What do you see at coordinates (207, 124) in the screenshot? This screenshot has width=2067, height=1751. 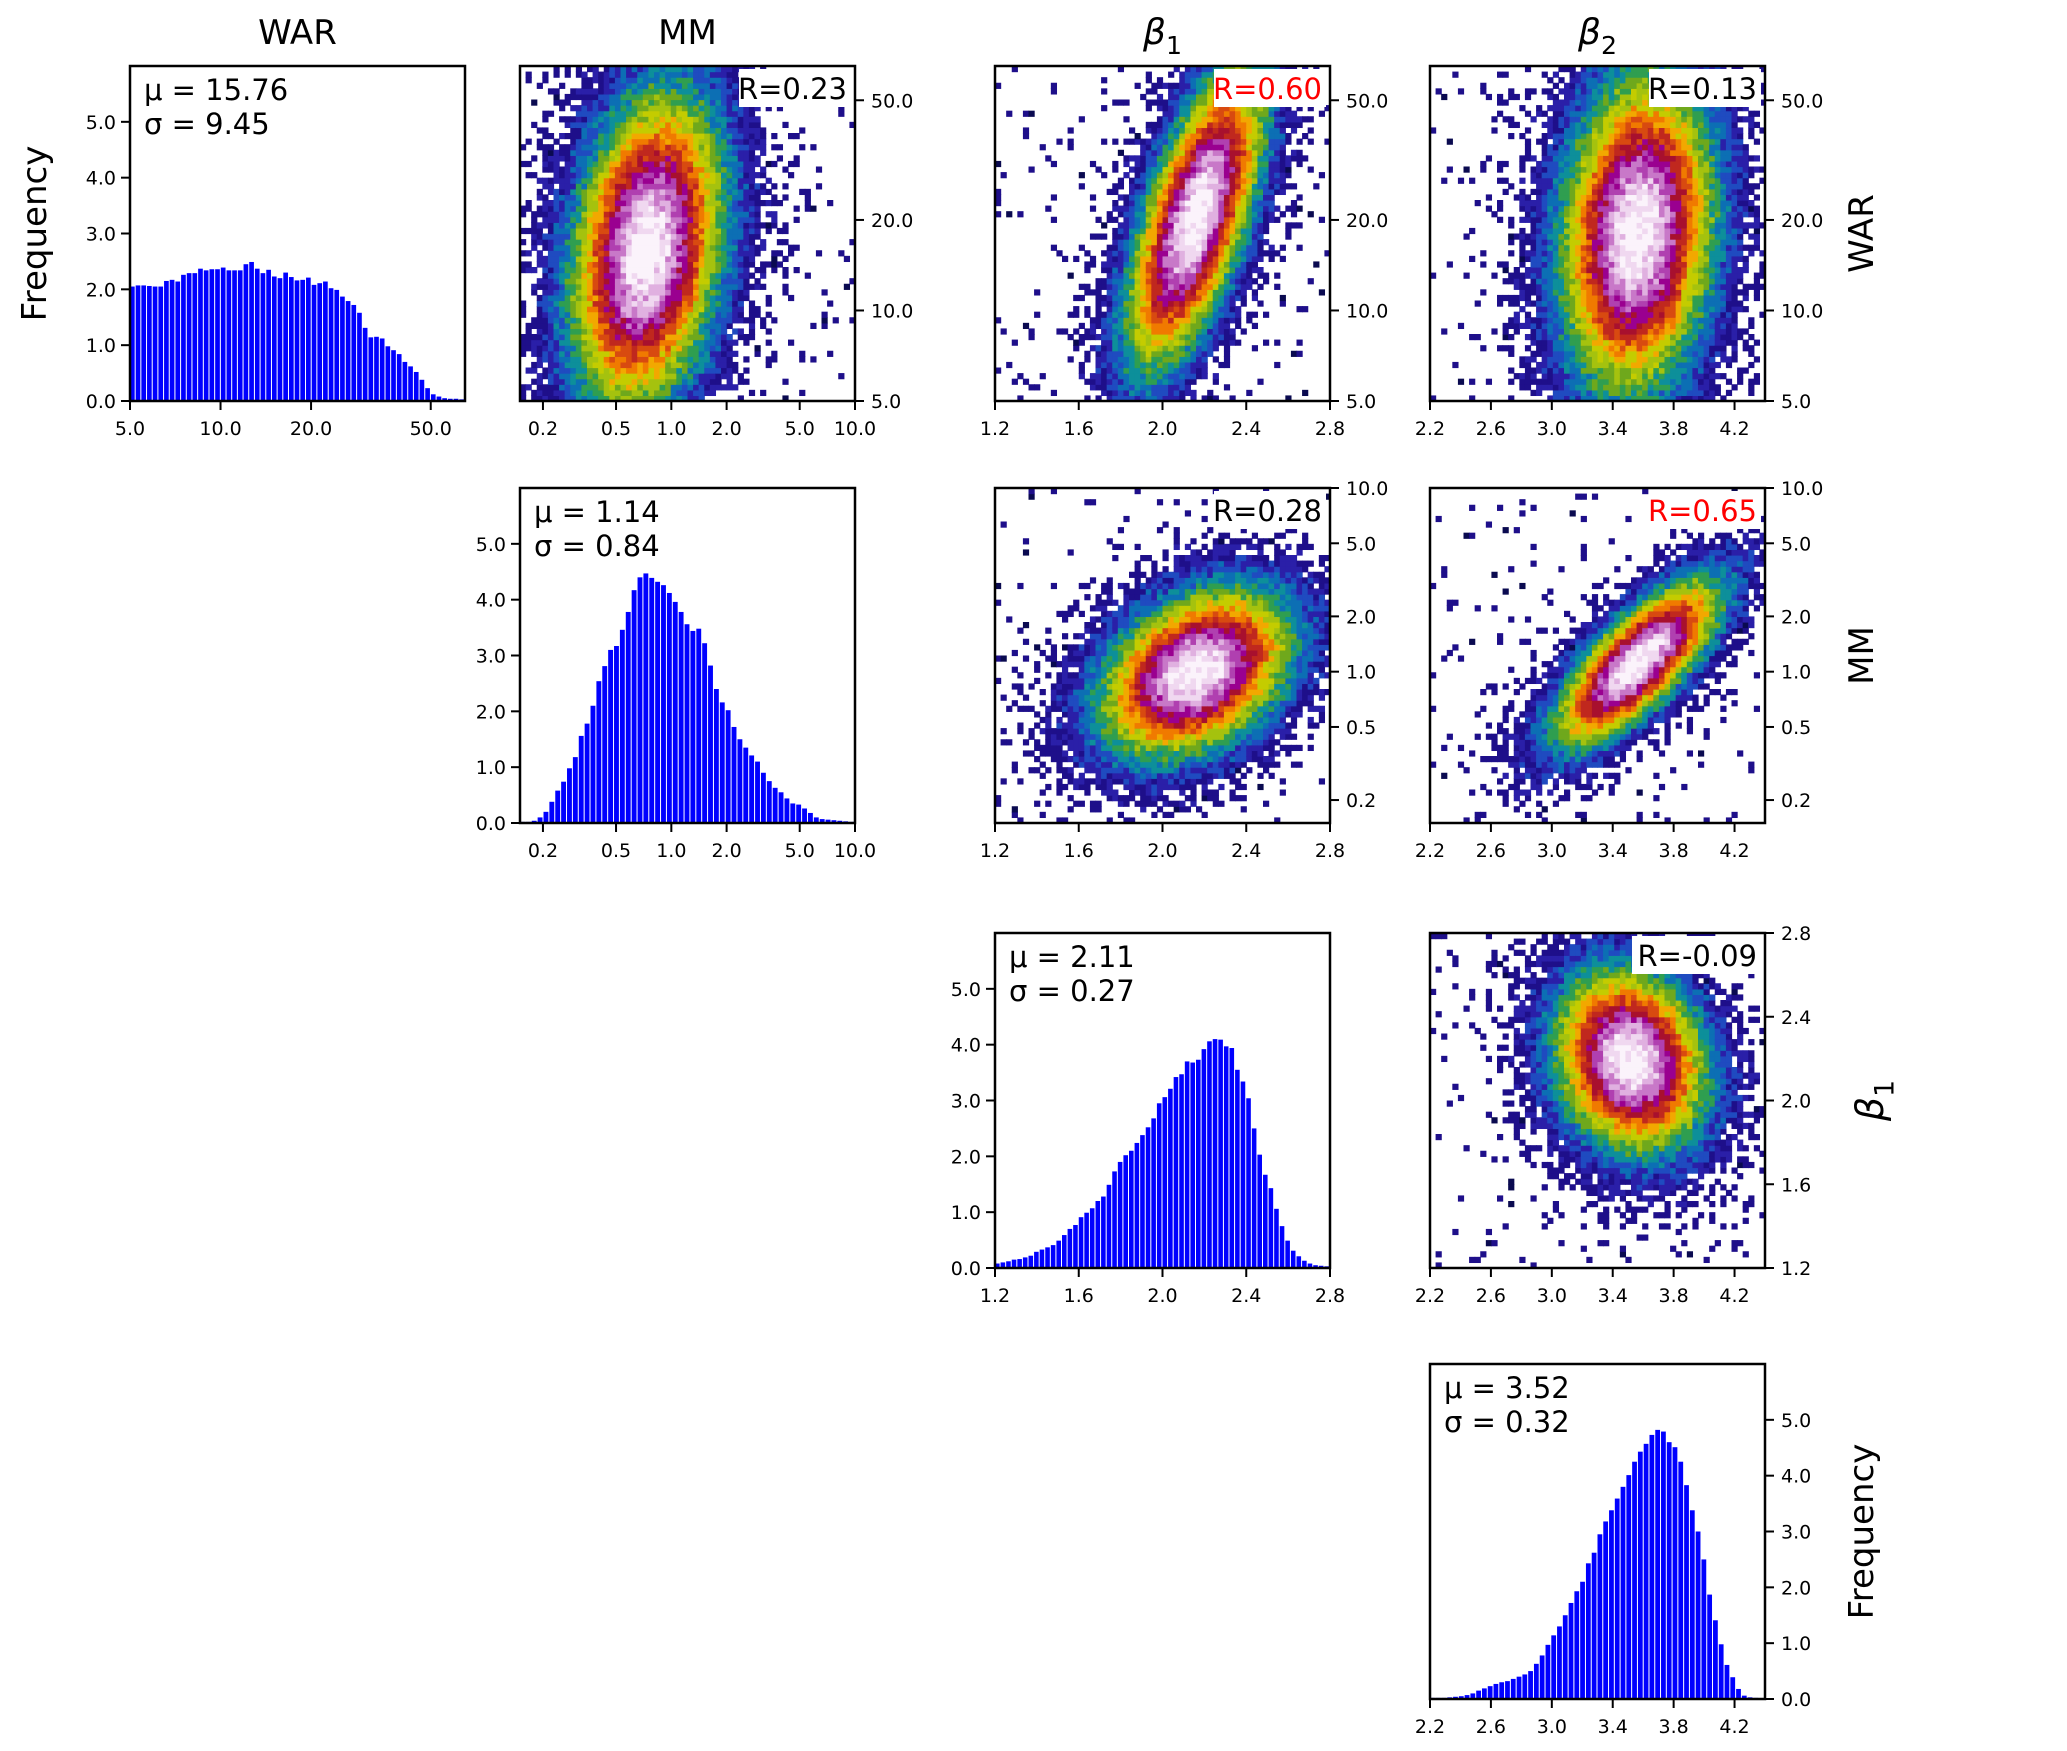 I see `std-annotation: σ = 9.45` at bounding box center [207, 124].